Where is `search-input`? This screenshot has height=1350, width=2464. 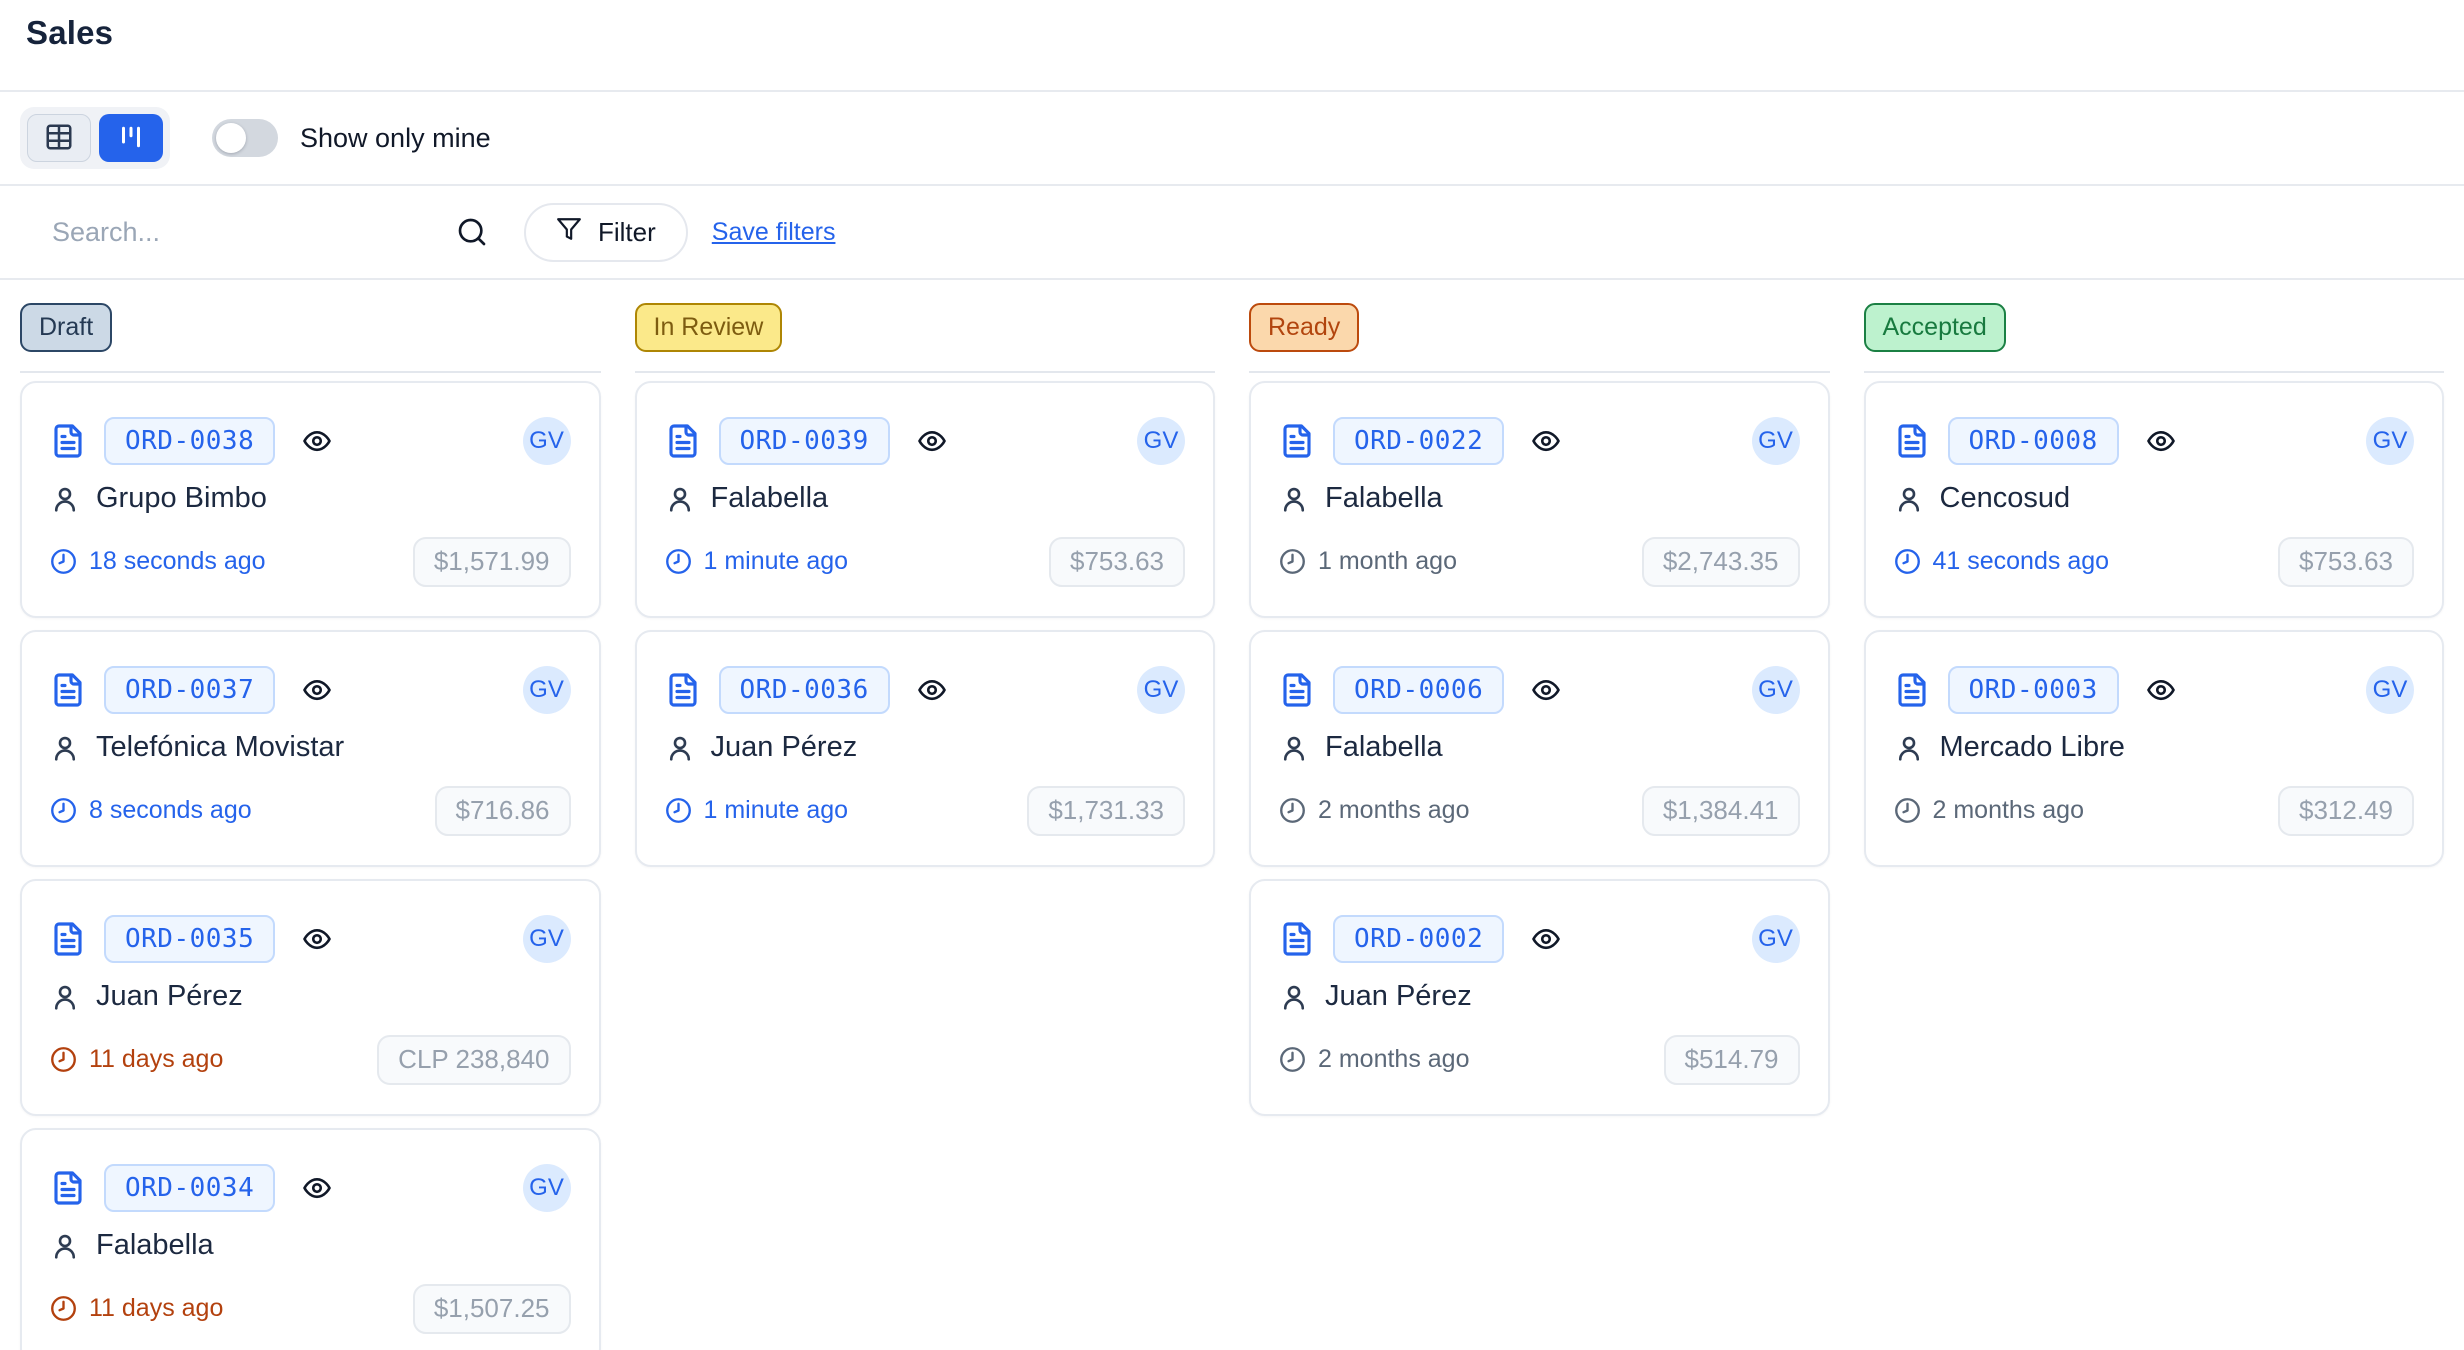 search-input is located at coordinates (237, 232).